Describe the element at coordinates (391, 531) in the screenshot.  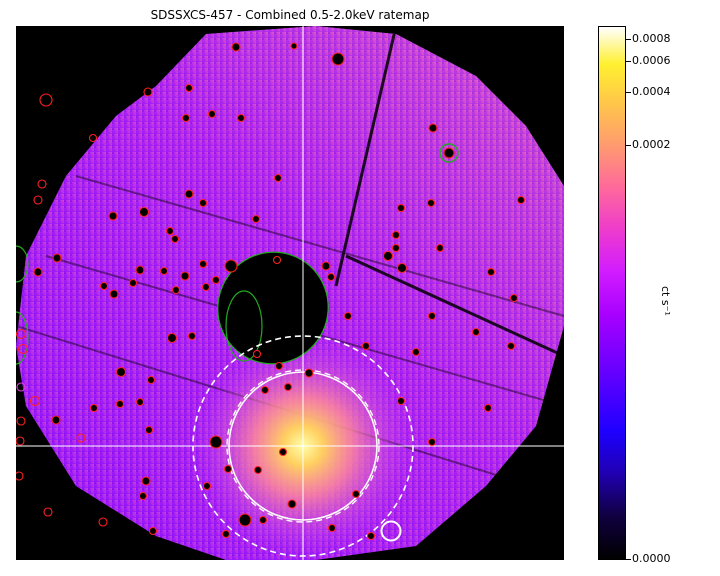
I see `reference-circle` at that location.